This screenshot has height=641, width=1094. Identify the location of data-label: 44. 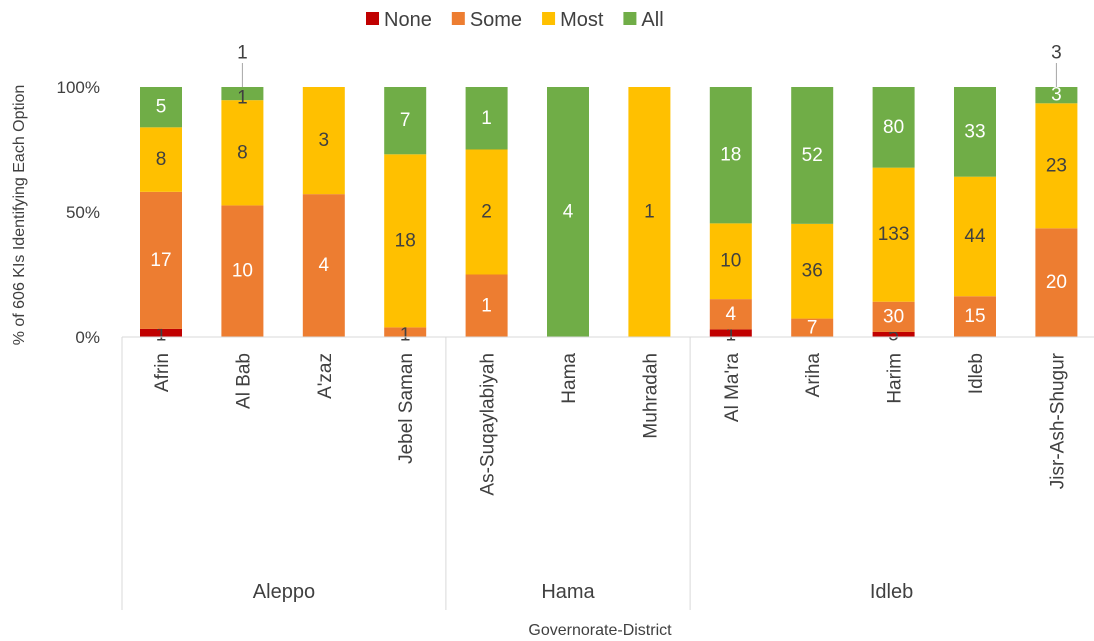
(975, 236).